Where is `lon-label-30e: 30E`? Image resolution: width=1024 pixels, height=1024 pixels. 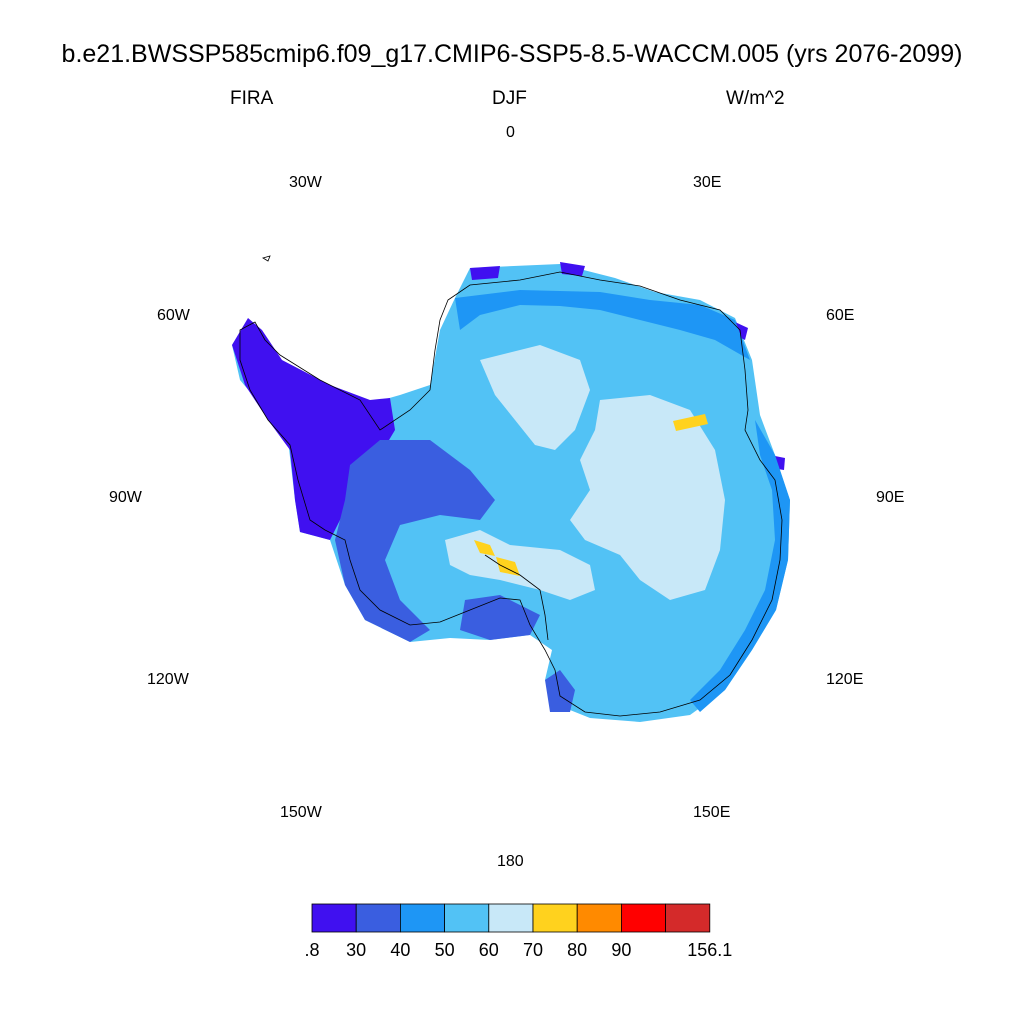
lon-label-30e: 30E is located at coordinates (707, 182).